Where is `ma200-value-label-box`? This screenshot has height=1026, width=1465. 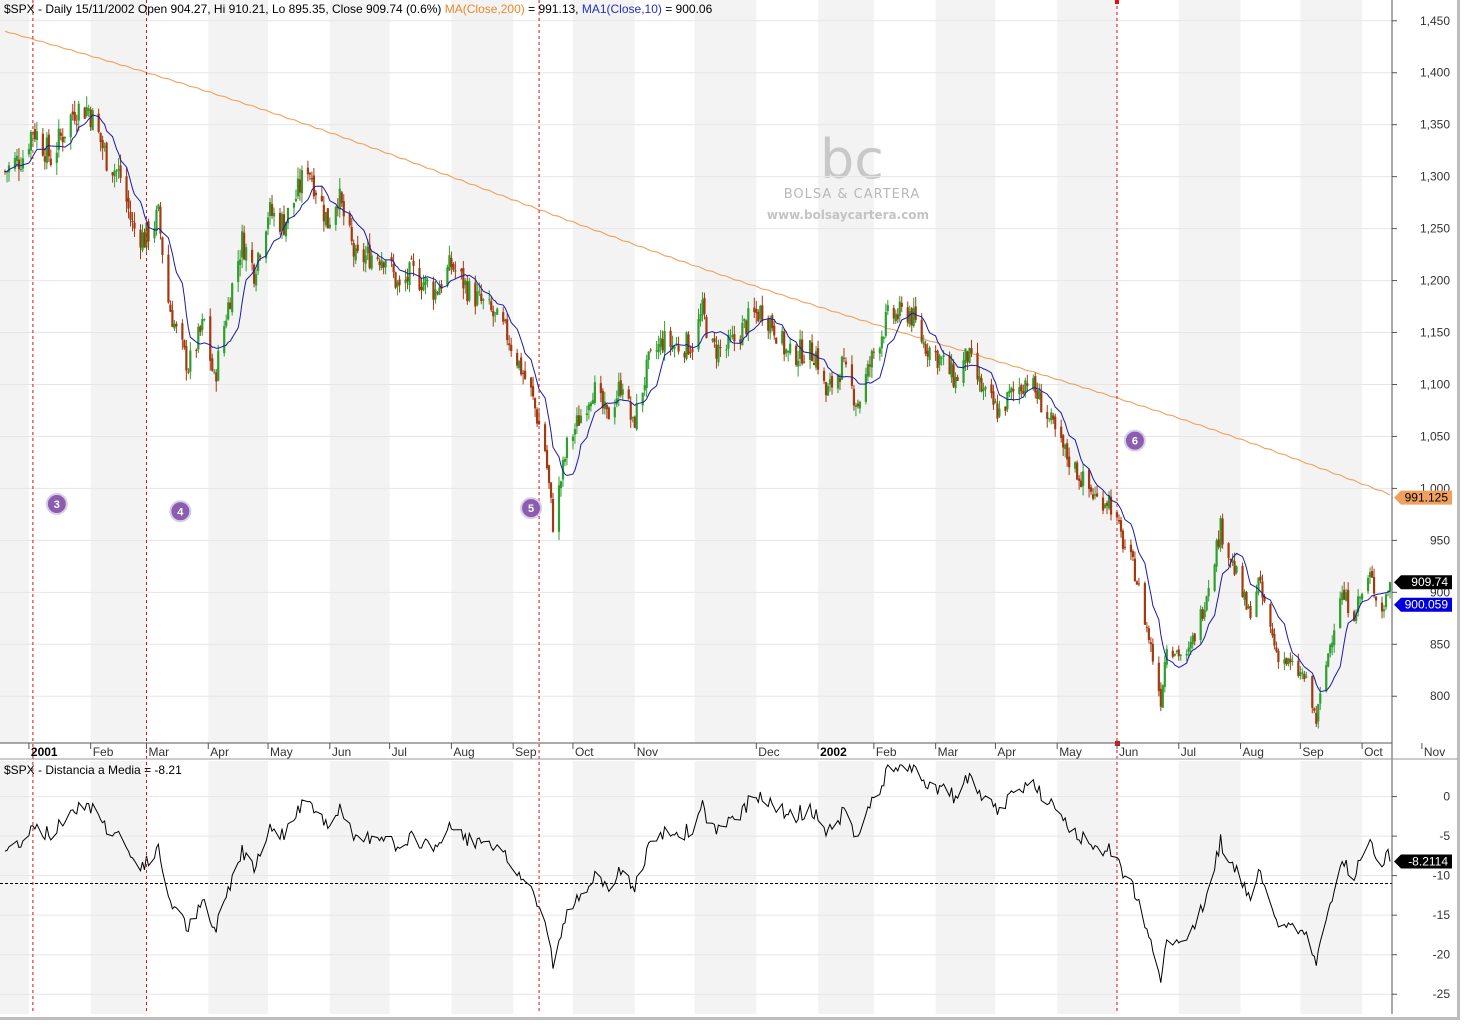 ma200-value-label-box is located at coordinates (1423, 497).